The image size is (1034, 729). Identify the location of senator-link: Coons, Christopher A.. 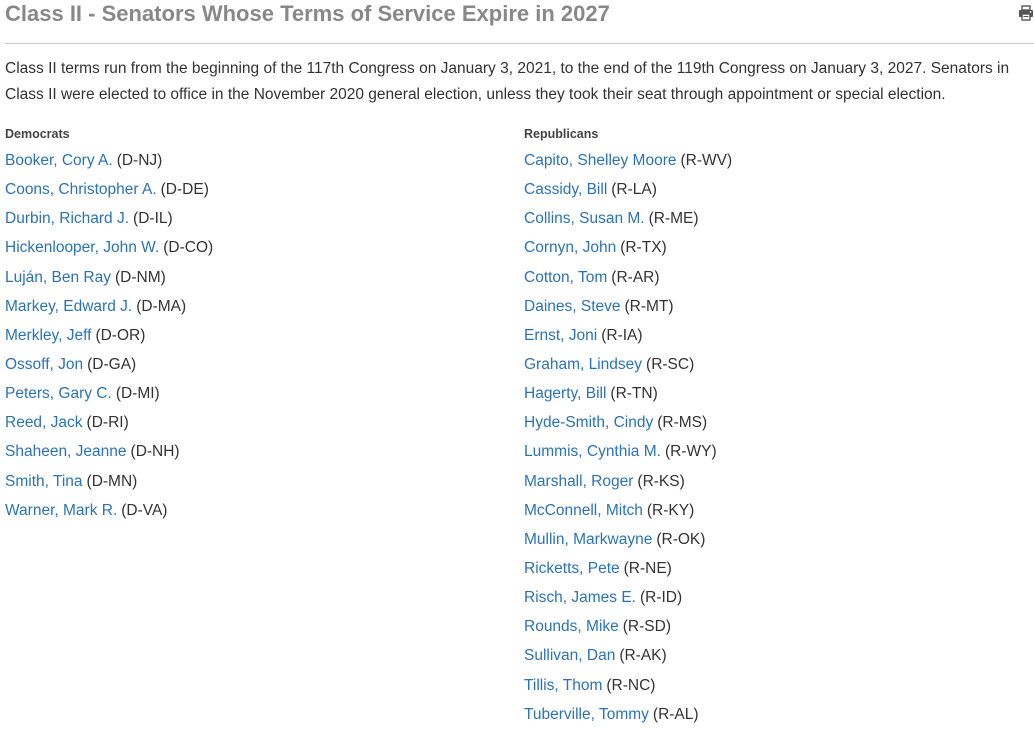
(81, 190).